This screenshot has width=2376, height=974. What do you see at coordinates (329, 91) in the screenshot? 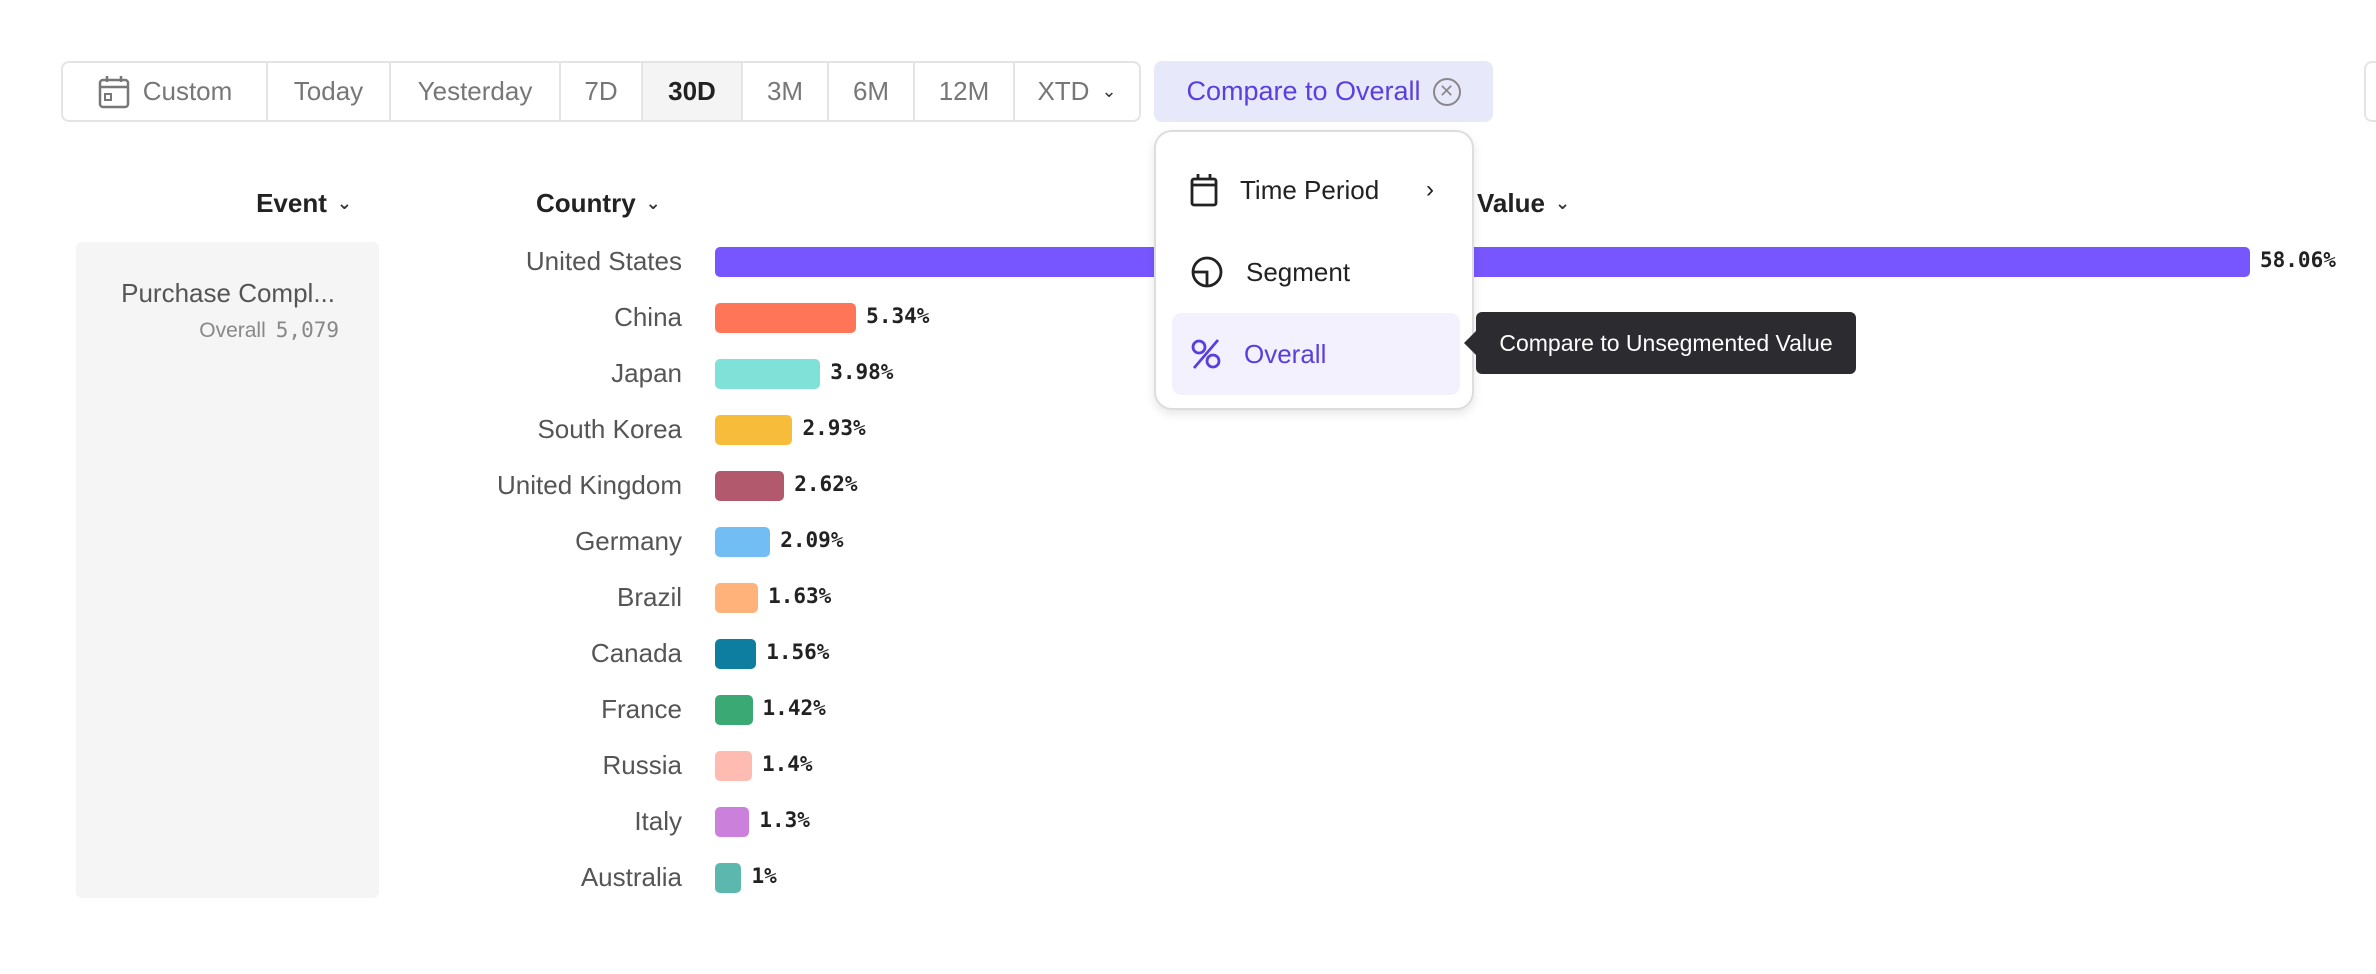
I see `today-button: Today` at bounding box center [329, 91].